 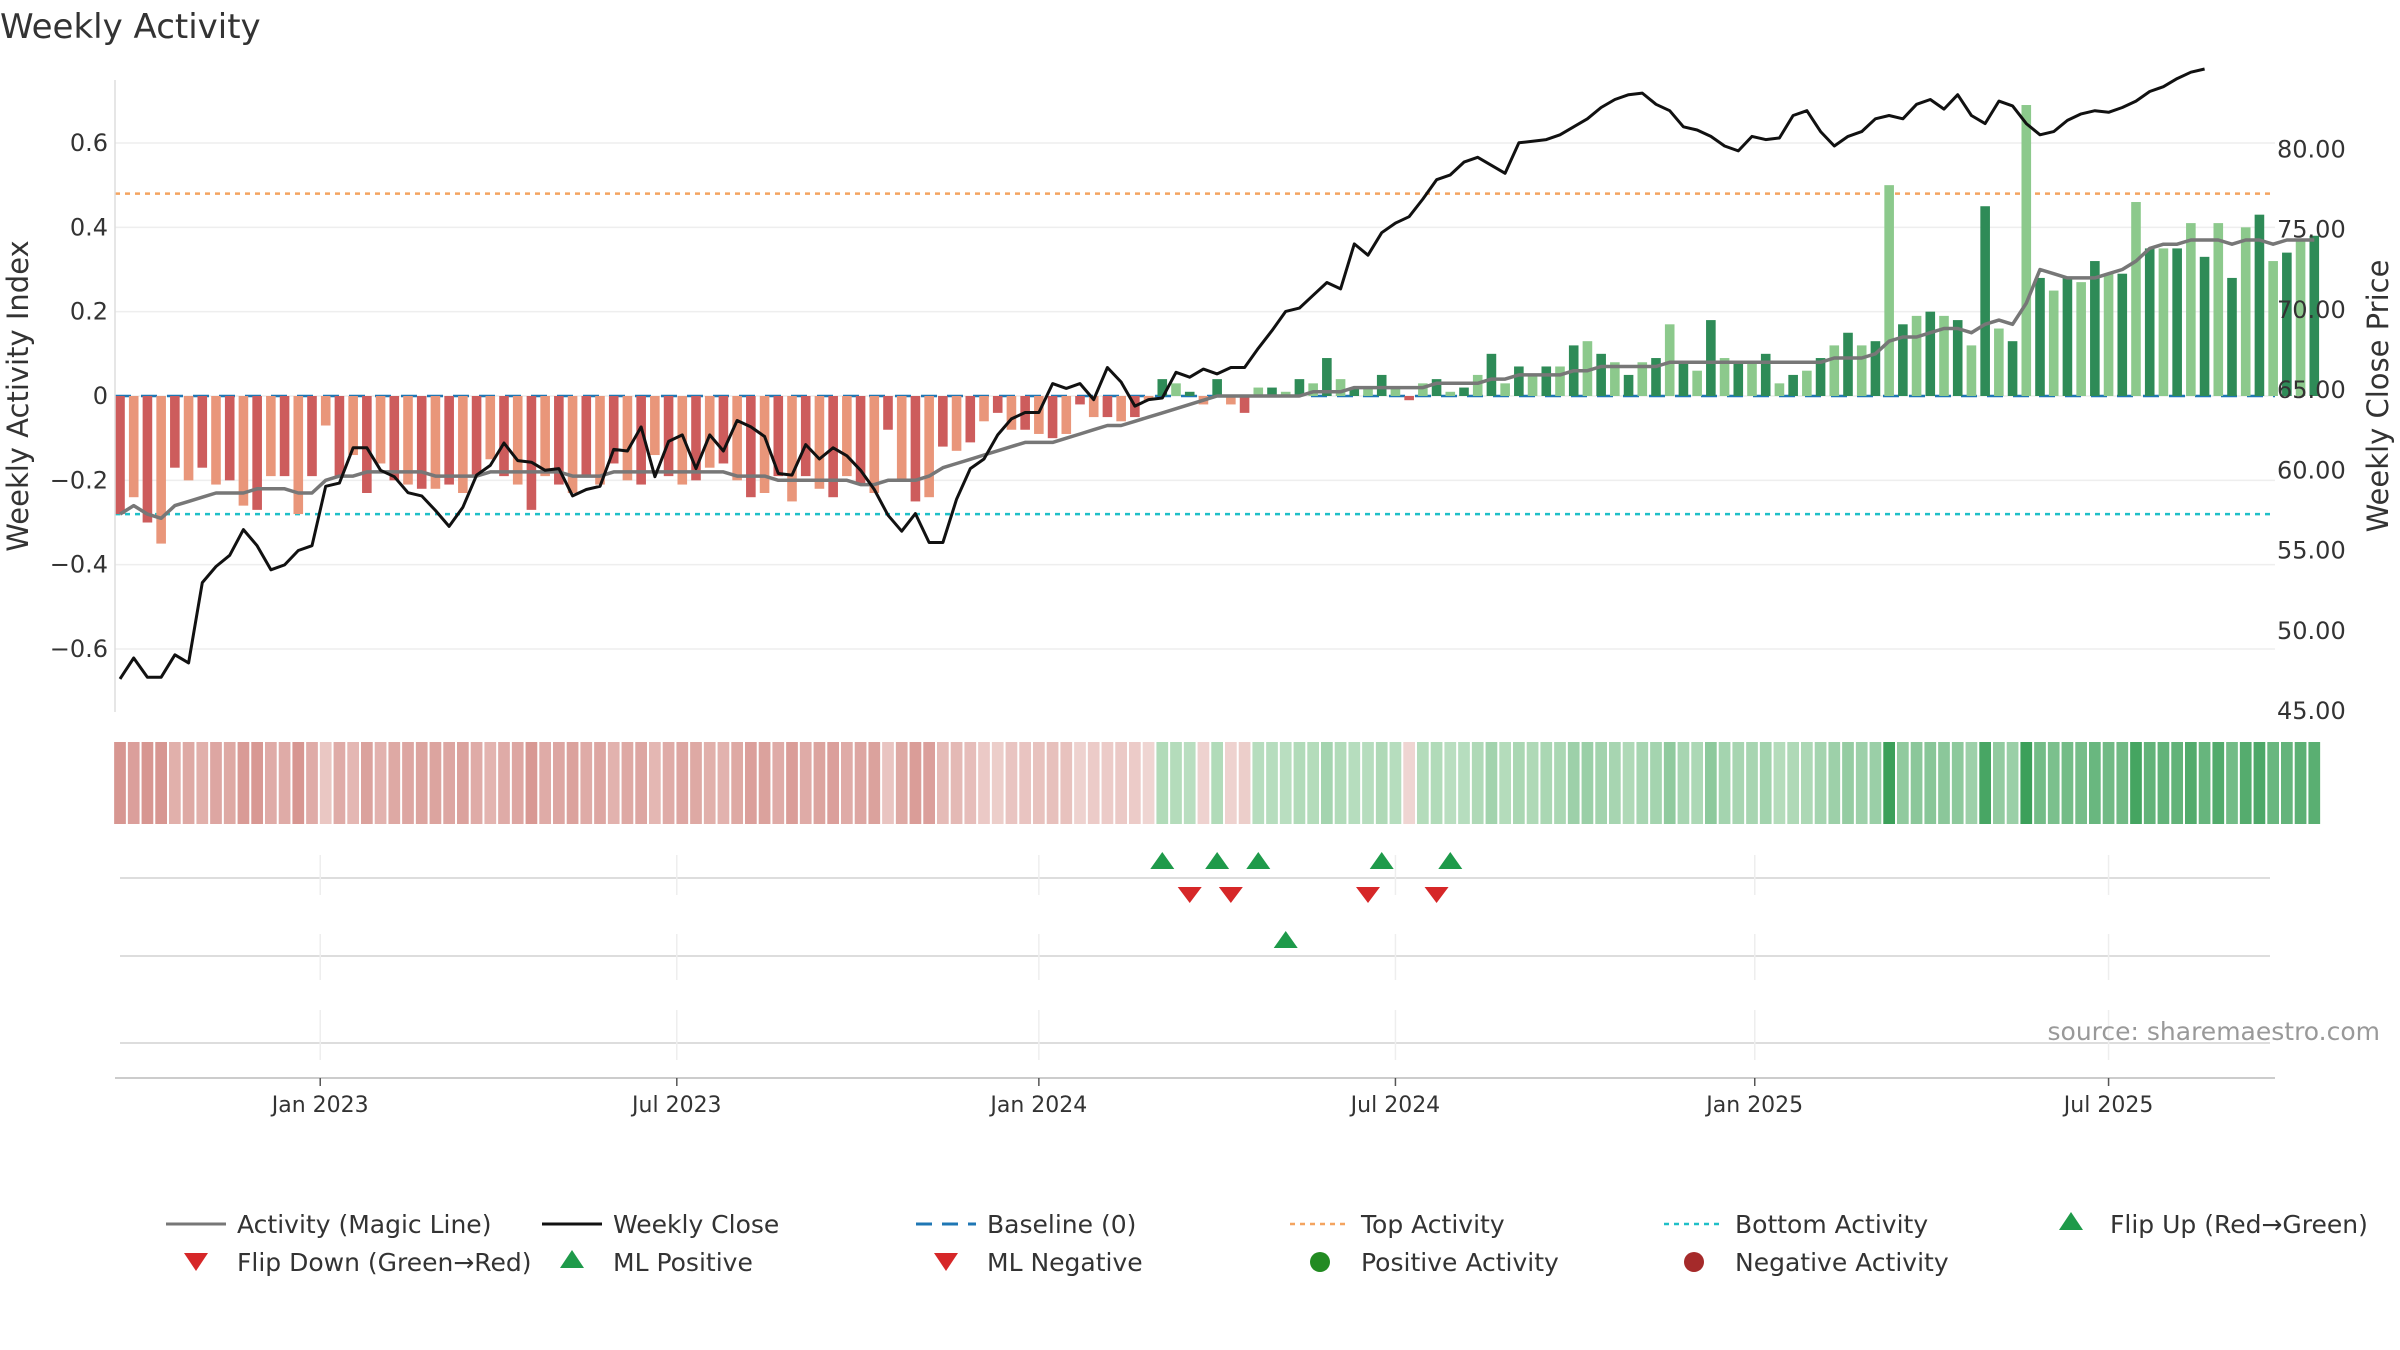 I want to click on x-tick-label: Jul 2023, so click(x=676, y=1105).